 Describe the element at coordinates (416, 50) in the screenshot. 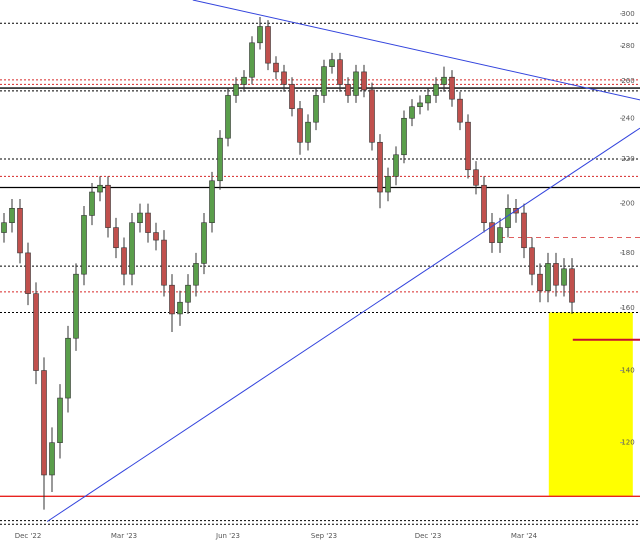

I see `trend-line` at that location.